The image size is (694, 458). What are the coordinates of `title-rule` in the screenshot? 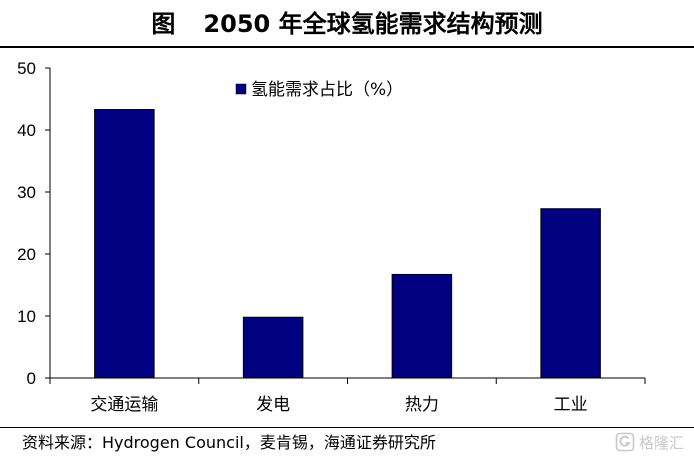 It's located at (347, 47).